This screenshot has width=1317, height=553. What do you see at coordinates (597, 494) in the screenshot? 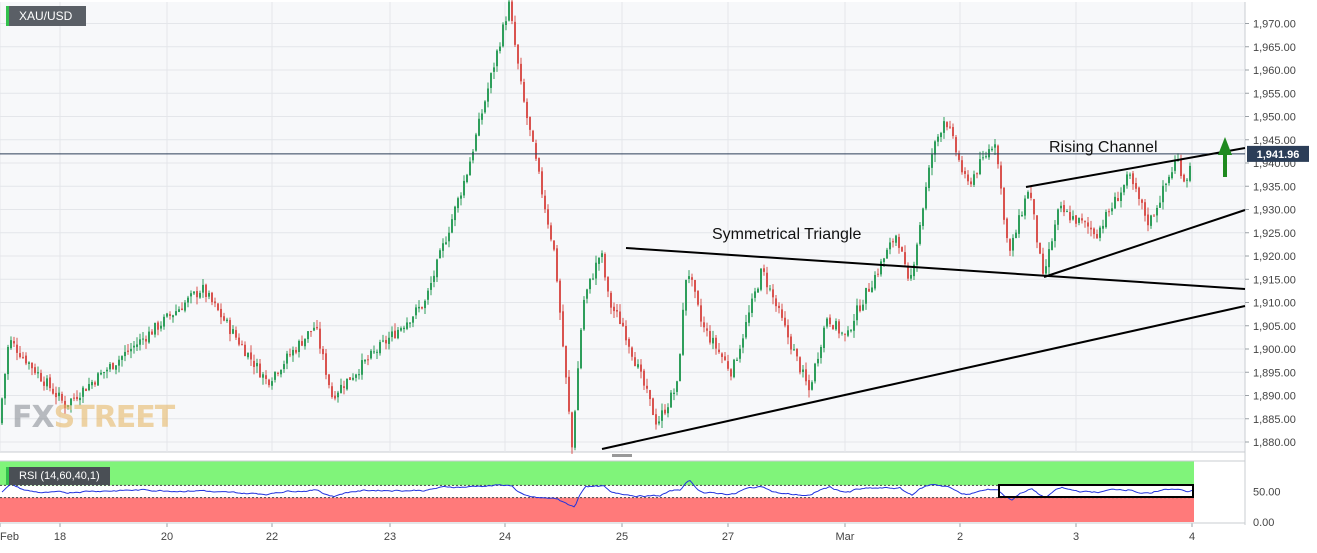
I see `rsi-line` at bounding box center [597, 494].